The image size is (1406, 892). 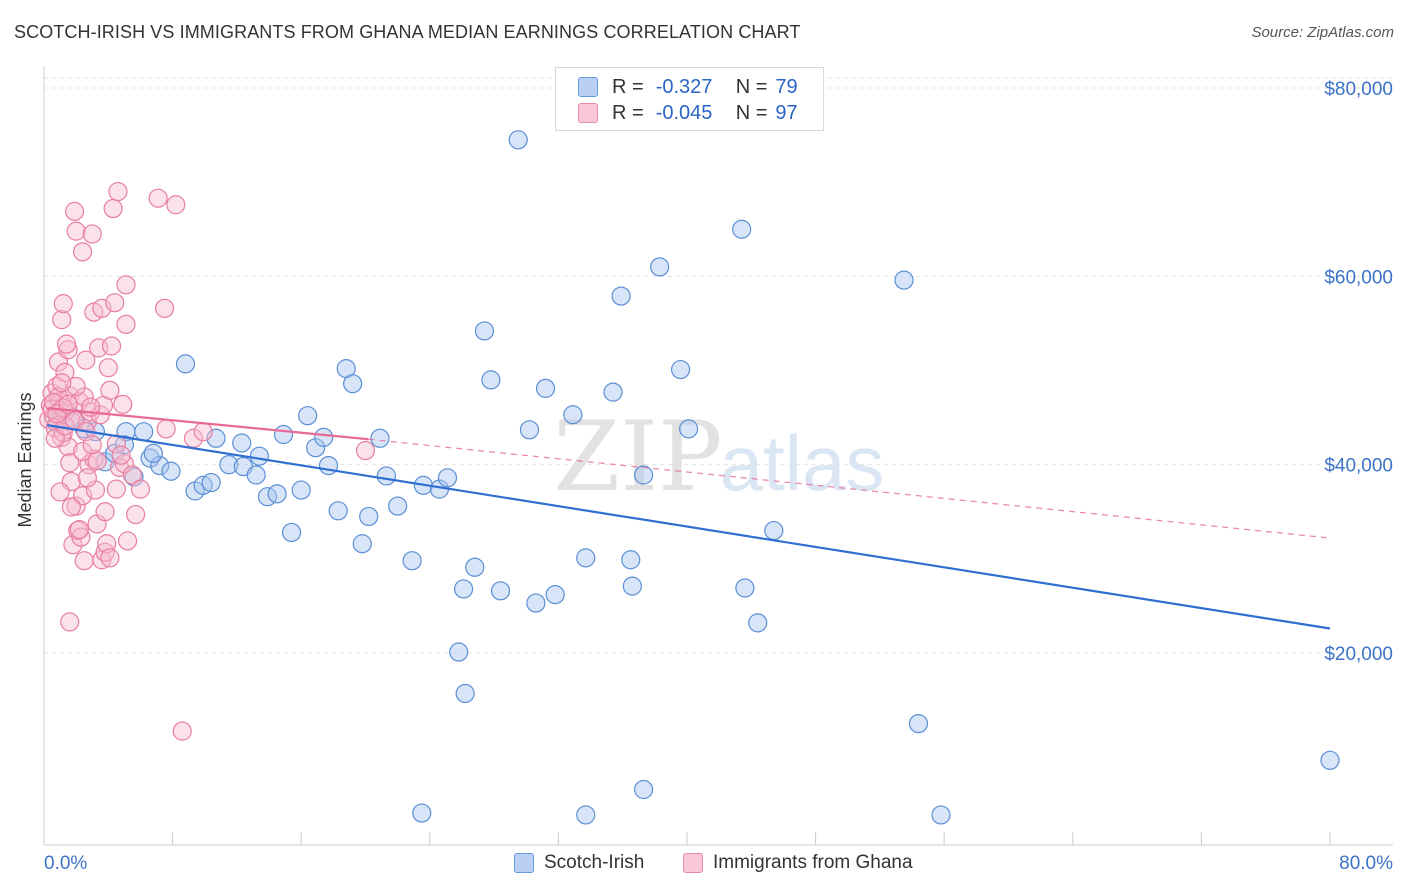 I want to click on legend-r-value-scotch-irish: -0.327, so click(x=684, y=86).